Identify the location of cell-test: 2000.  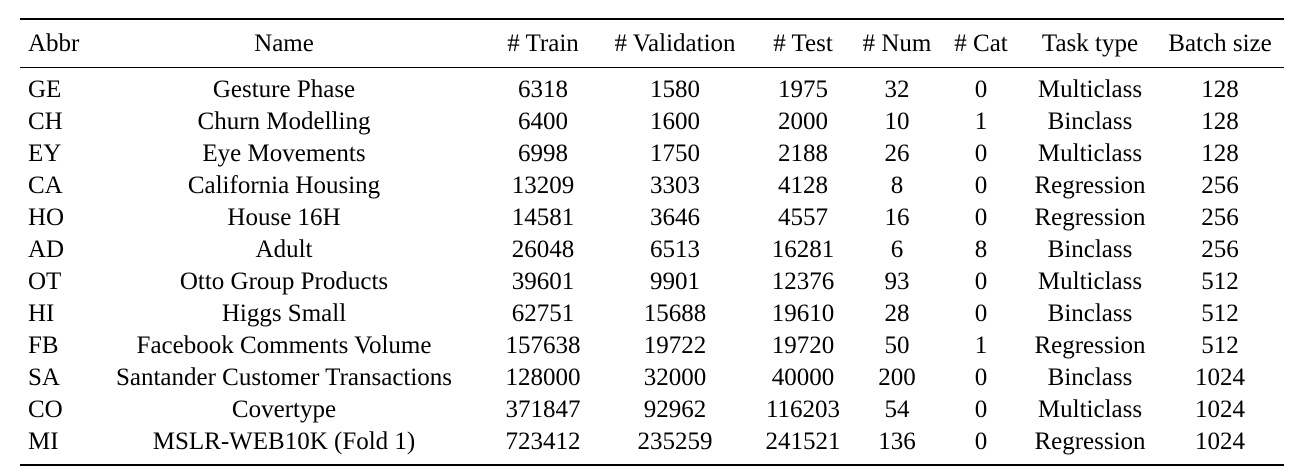
(803, 121).